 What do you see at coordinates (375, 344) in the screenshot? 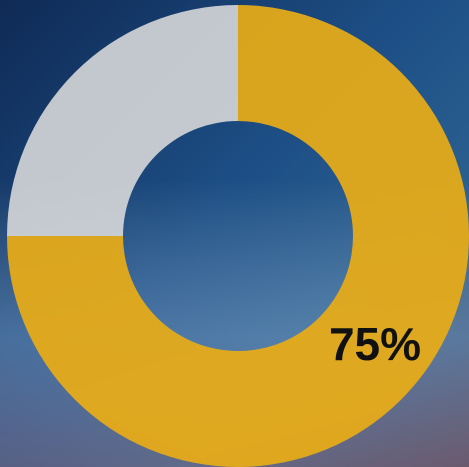
I see `value-label: 75%` at bounding box center [375, 344].